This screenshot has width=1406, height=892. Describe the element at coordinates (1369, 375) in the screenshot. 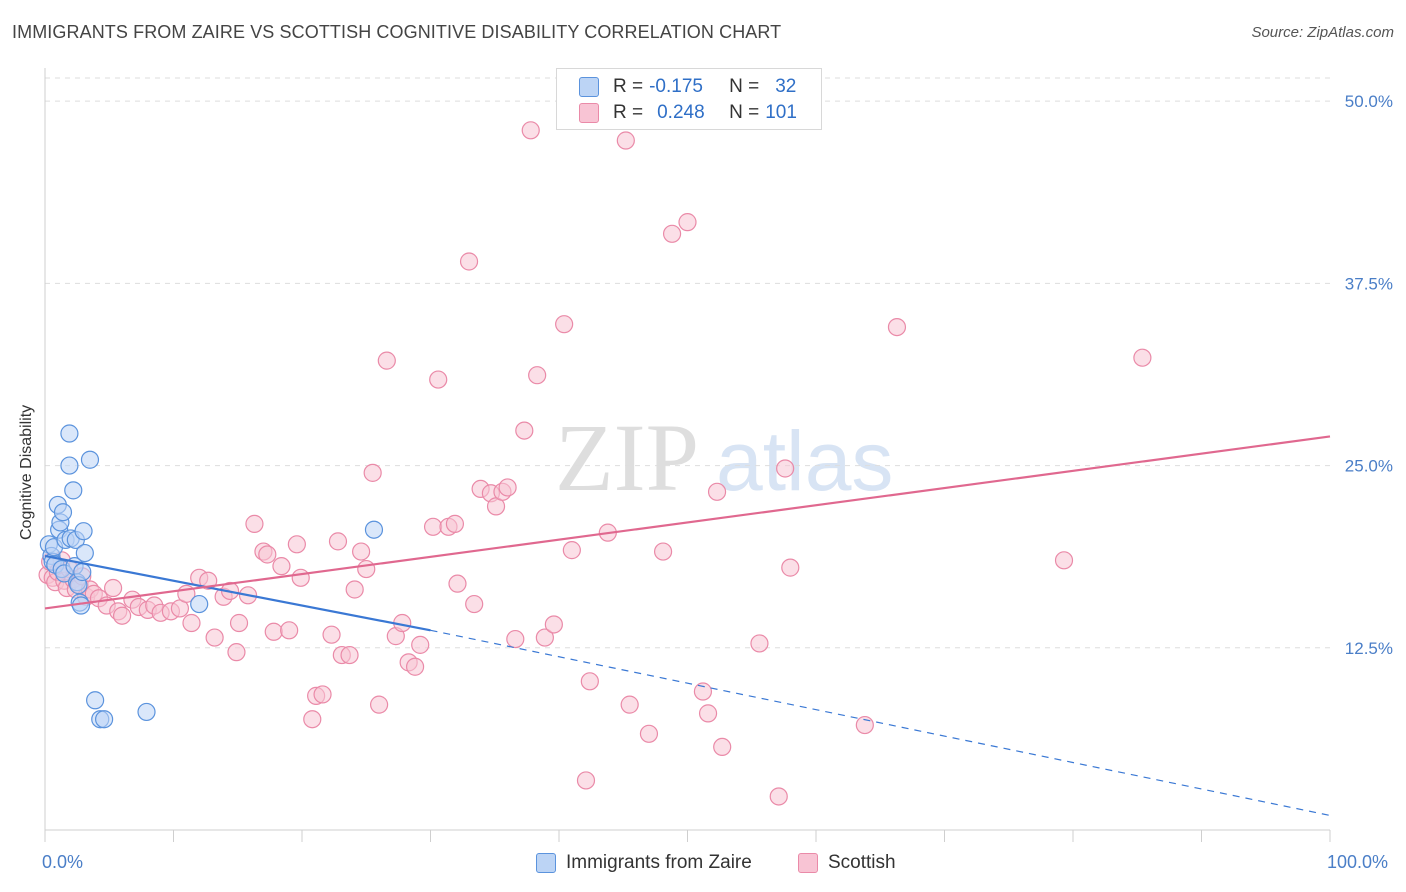

I see `y-tick-labels: 12.5% 25.0% 37.5% 50.0%` at that location.